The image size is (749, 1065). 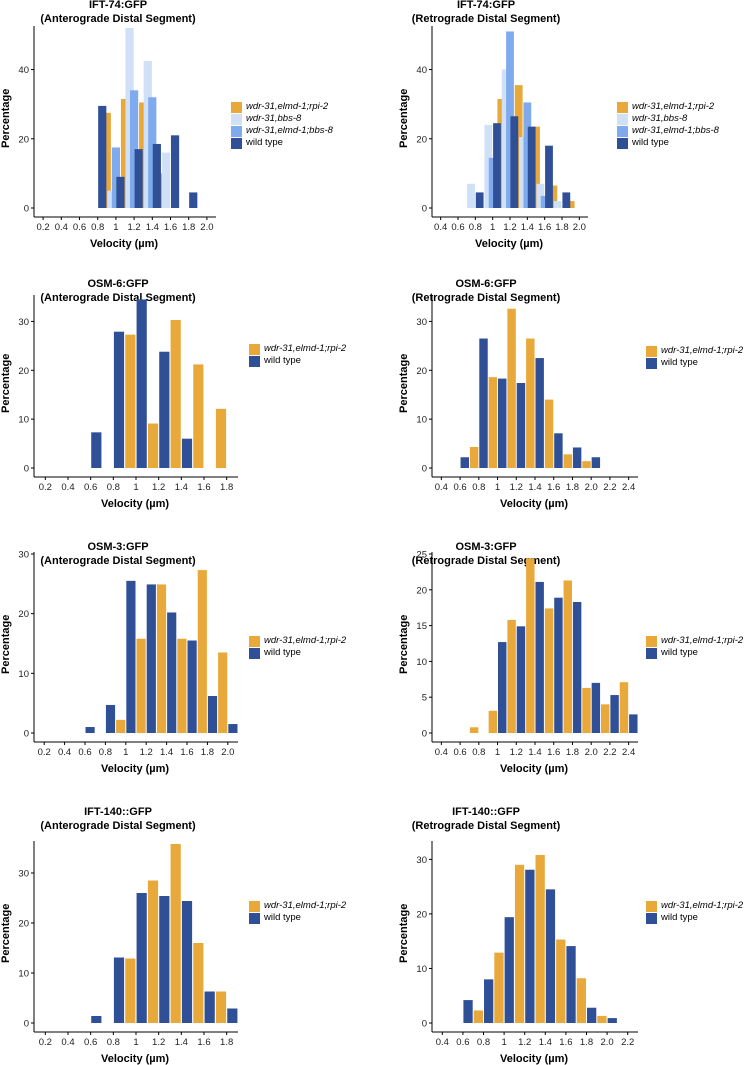 What do you see at coordinates (44, 752) in the screenshot?
I see `x-tick-label: 0.2` at bounding box center [44, 752].